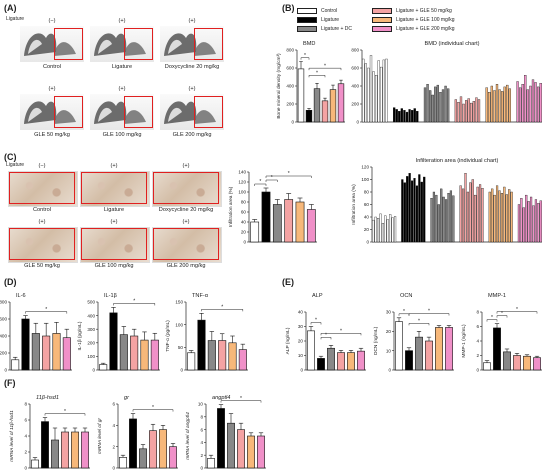 The width and height of the screenshot is (550, 476). I want to click on y-tick-label: 30, so click(389, 312).